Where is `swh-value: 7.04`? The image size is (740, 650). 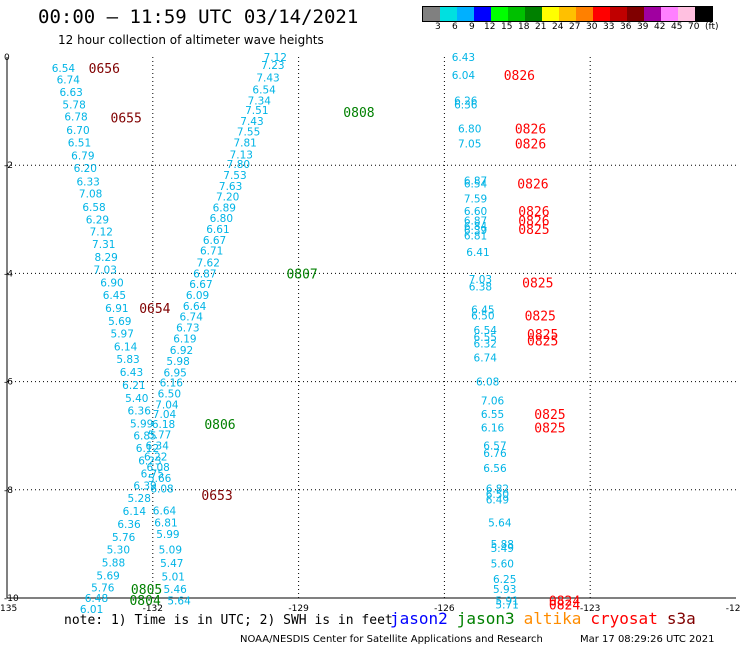
swh-value: 7.04 is located at coordinates (167, 405).